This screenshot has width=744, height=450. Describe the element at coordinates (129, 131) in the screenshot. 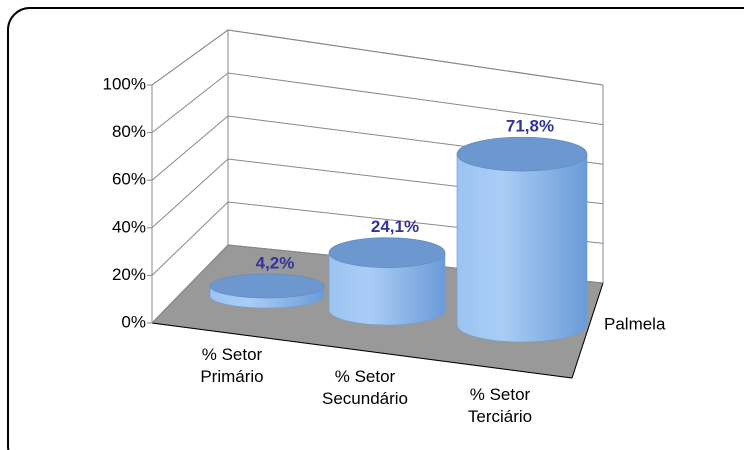

I see `y-tick-label: 80%` at that location.